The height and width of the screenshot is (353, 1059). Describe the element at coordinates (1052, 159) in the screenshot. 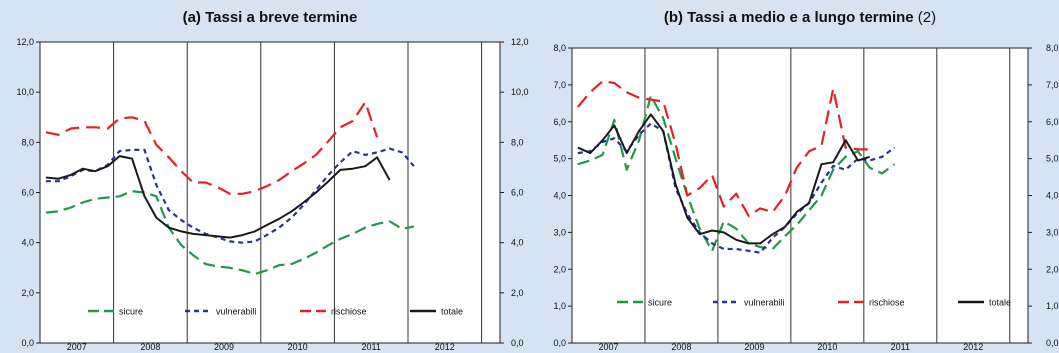

I see `y-tick-label-right: 5,0` at that location.